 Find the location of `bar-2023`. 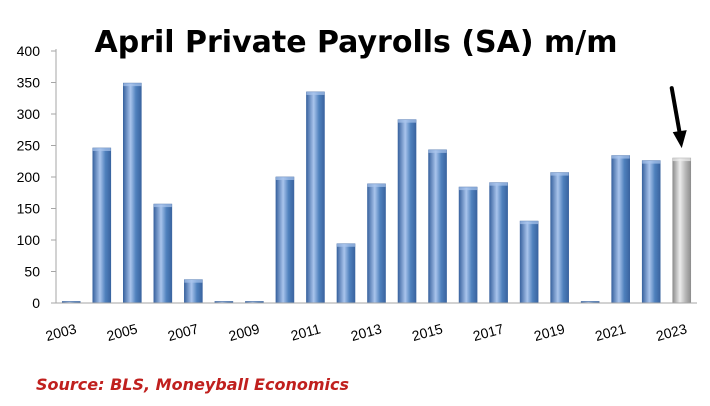

bar-2023 is located at coordinates (682, 230).